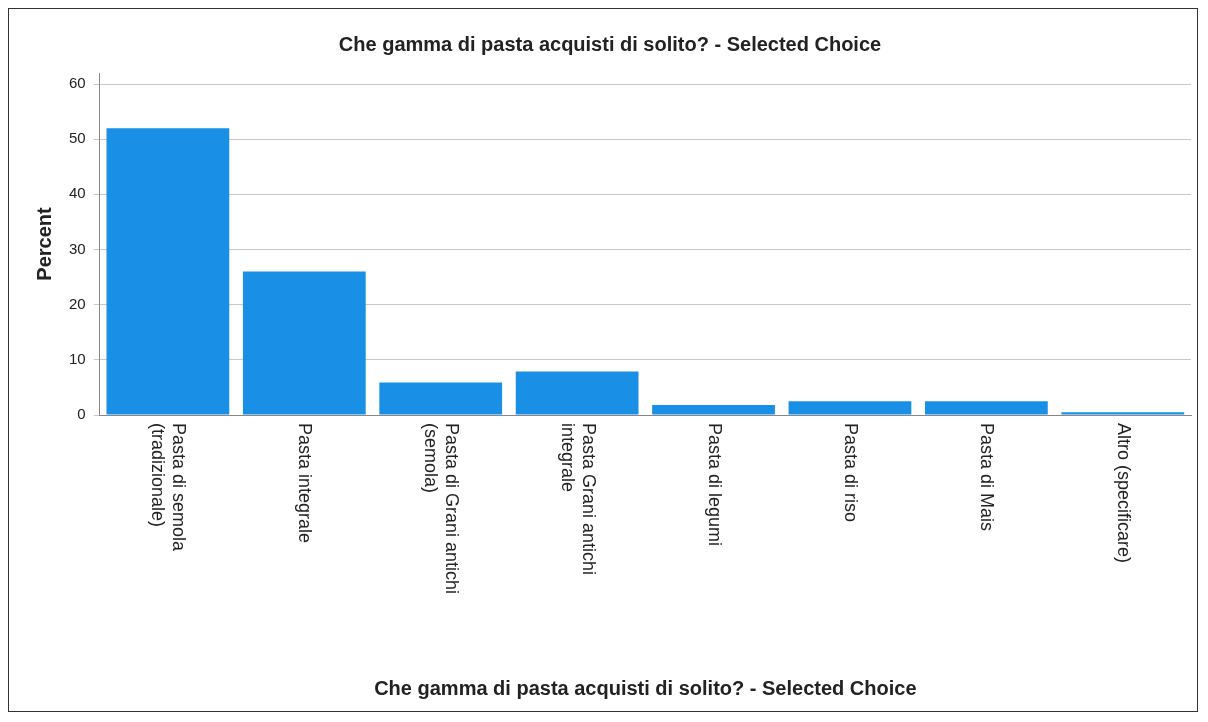 The image size is (1208, 722). Describe the element at coordinates (77, 193) in the screenshot. I see `y-tick-label: 40` at that location.